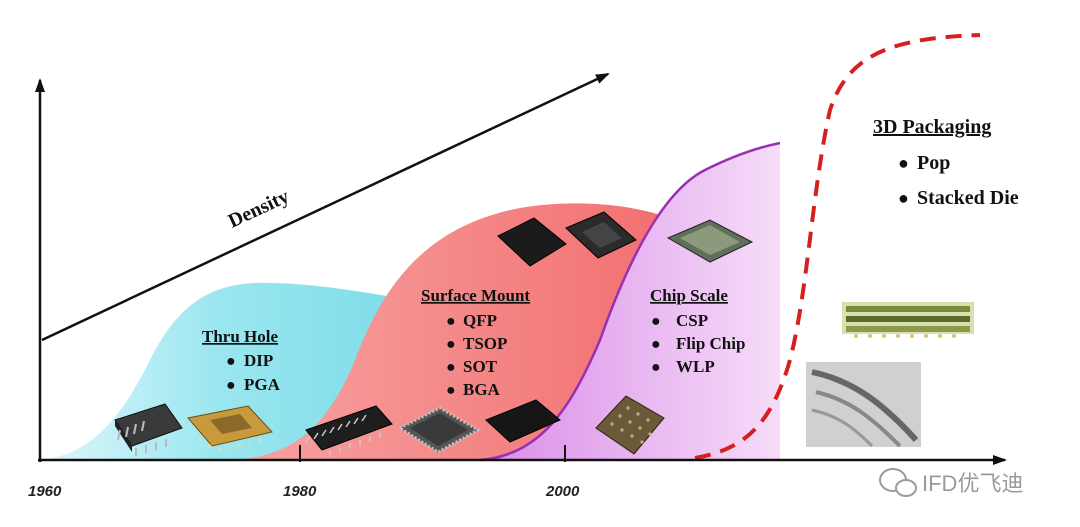 This screenshot has width=1080, height=527. What do you see at coordinates (562, 491) in the screenshot?
I see `x-tick-label-2000: 2000` at bounding box center [562, 491].